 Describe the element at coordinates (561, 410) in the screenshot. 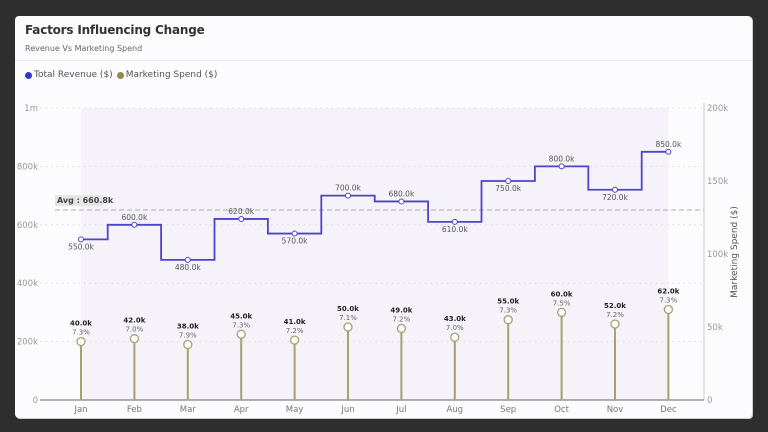

I see `x-axis-tick: Oct` at that location.